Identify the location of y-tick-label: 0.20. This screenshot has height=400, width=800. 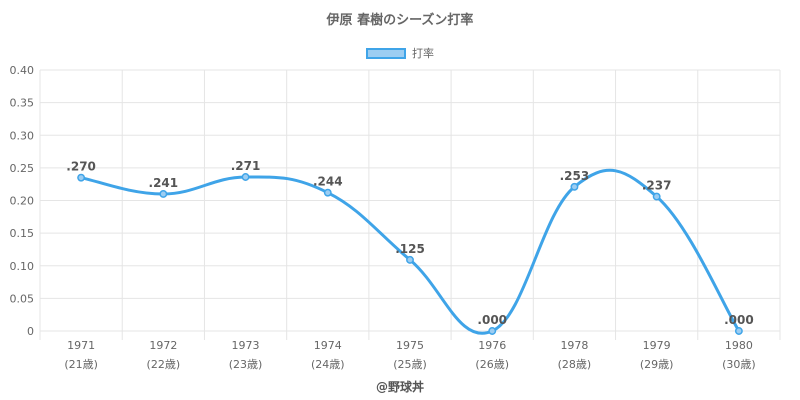
(22, 201).